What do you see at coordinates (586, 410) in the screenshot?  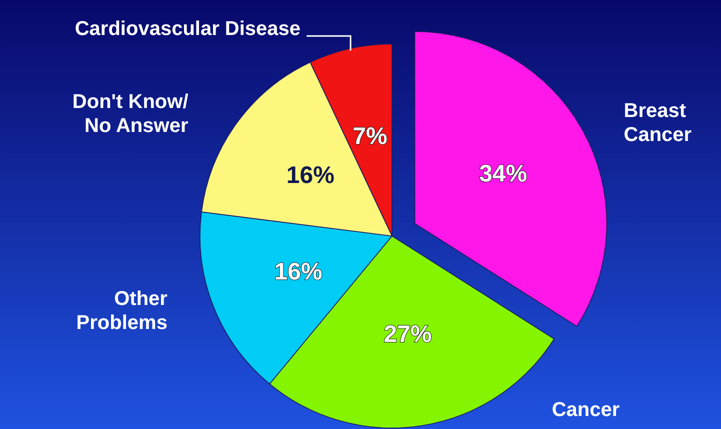 I see `slice-label: Cancer` at bounding box center [586, 410].